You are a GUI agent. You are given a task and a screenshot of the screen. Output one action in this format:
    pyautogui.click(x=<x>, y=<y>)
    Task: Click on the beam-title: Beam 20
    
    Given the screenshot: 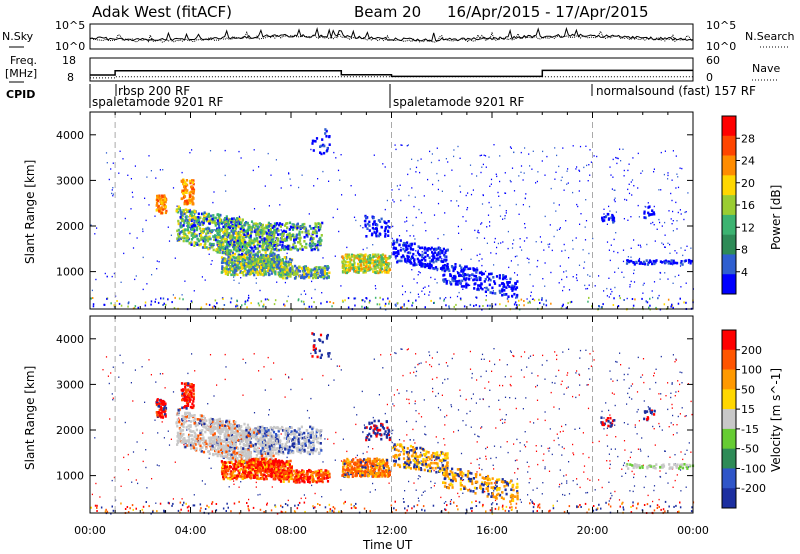 What is the action you would take?
    pyautogui.click(x=387, y=12)
    